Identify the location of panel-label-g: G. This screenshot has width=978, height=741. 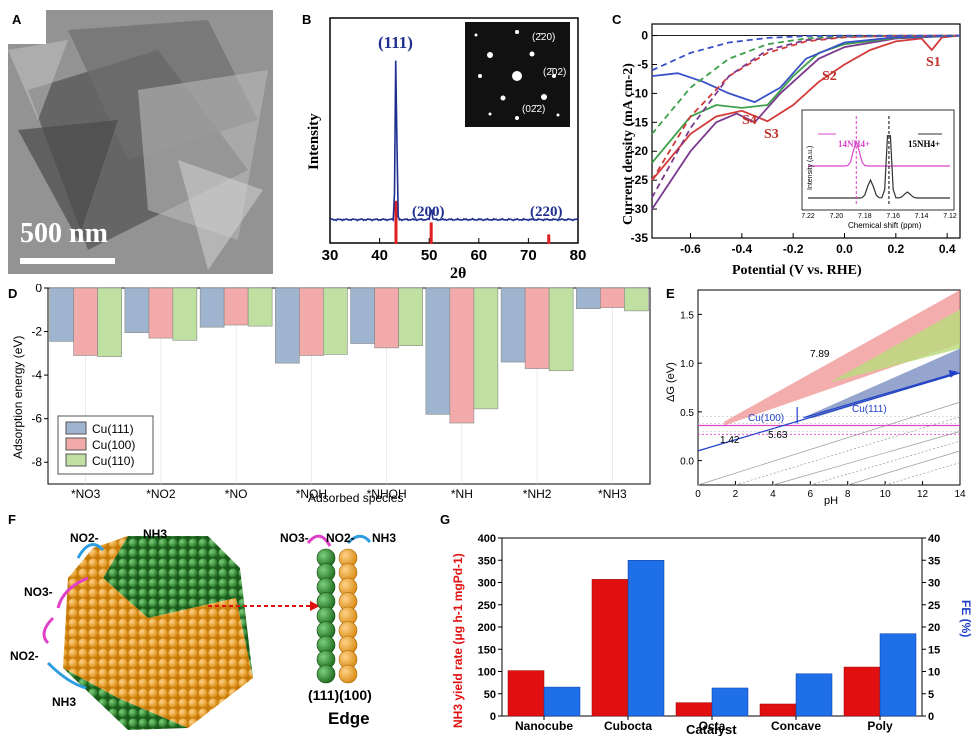
(445, 519).